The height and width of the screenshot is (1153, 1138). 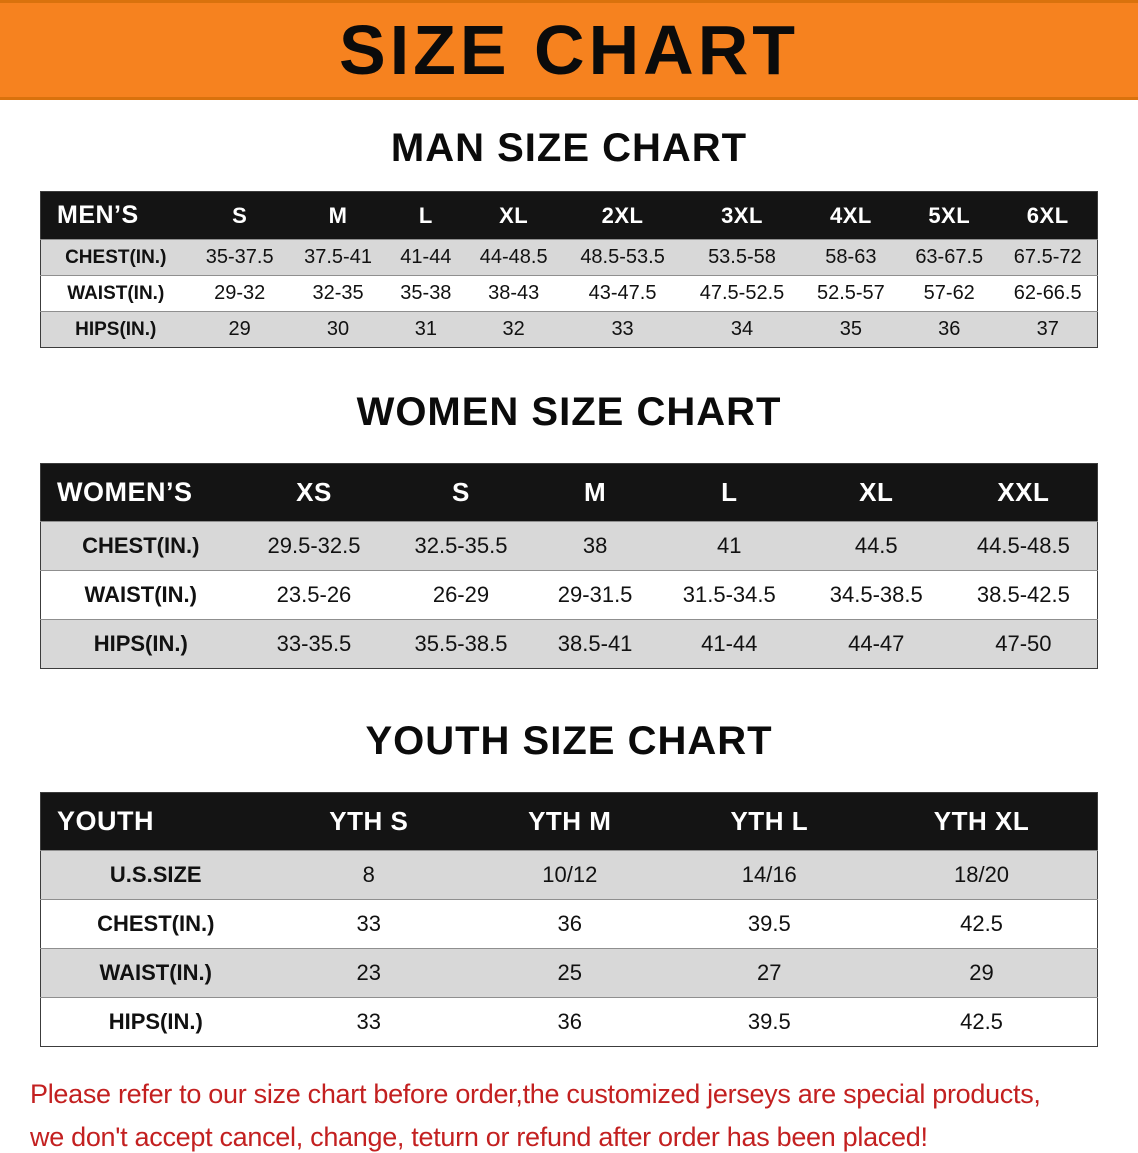 What do you see at coordinates (622, 257) in the screenshot?
I see `size-value: 48.5-53.5` at bounding box center [622, 257].